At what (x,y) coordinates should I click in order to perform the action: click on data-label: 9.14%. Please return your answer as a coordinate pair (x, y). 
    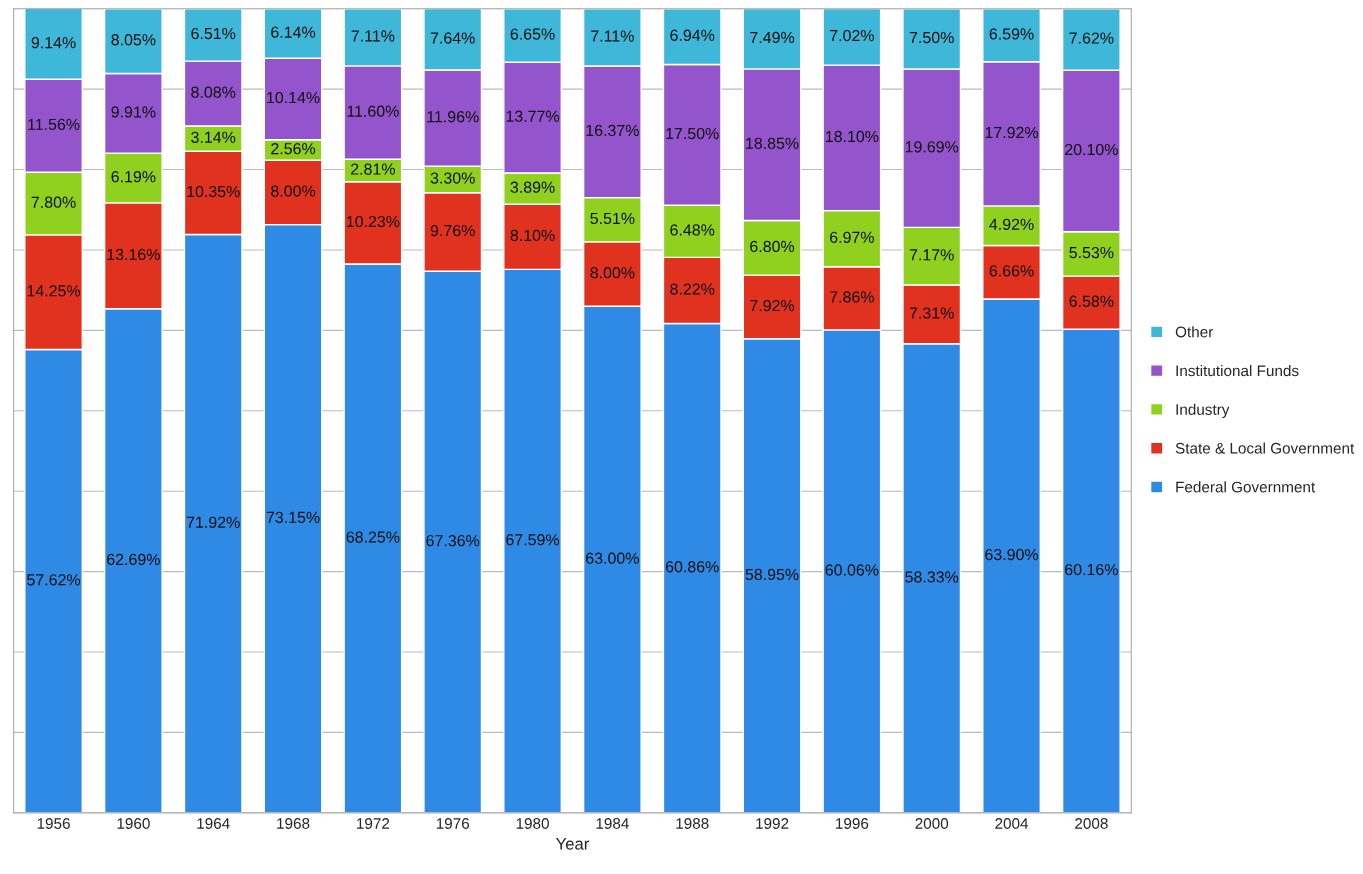
    Looking at the image, I should click on (53, 42).